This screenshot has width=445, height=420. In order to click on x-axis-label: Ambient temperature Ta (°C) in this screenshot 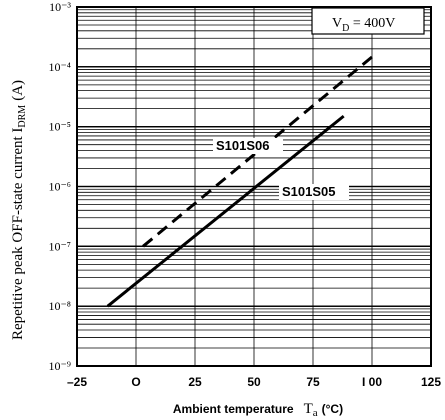, I will do `click(258, 410)`.